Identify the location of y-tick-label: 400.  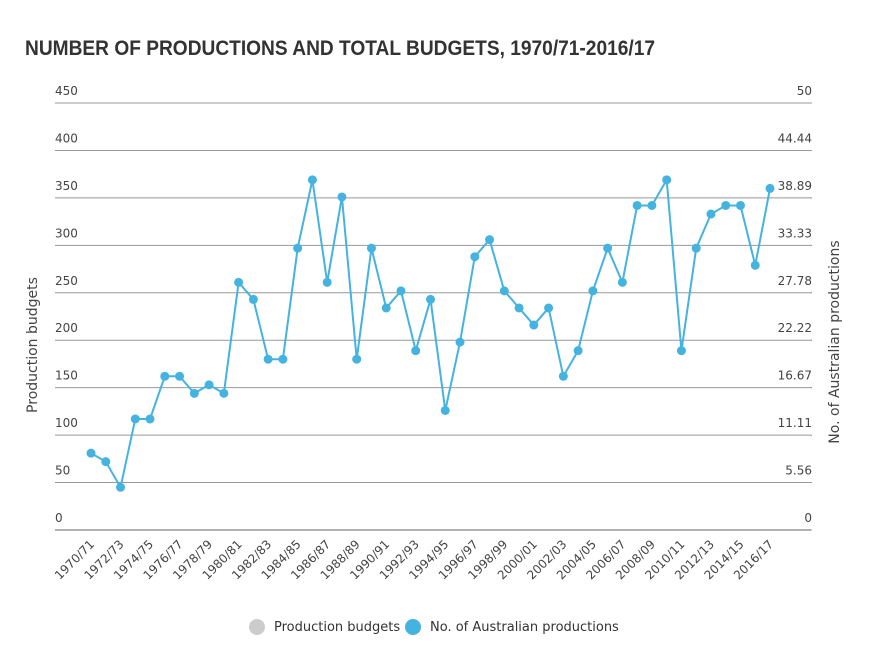
(66, 138).